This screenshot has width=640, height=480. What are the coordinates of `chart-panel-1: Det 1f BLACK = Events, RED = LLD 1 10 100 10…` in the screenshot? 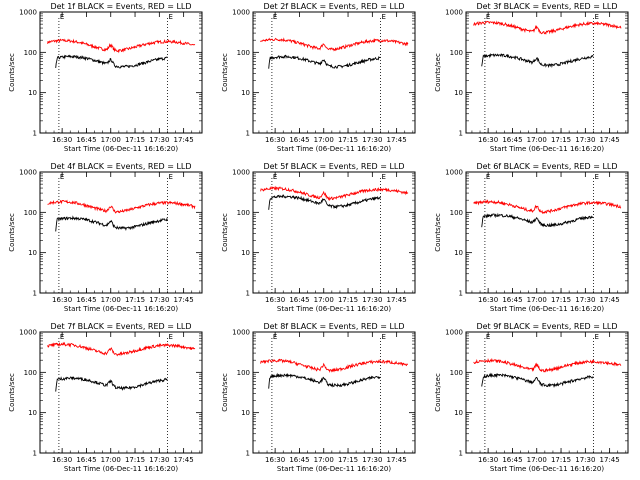 It's located at (105, 77).